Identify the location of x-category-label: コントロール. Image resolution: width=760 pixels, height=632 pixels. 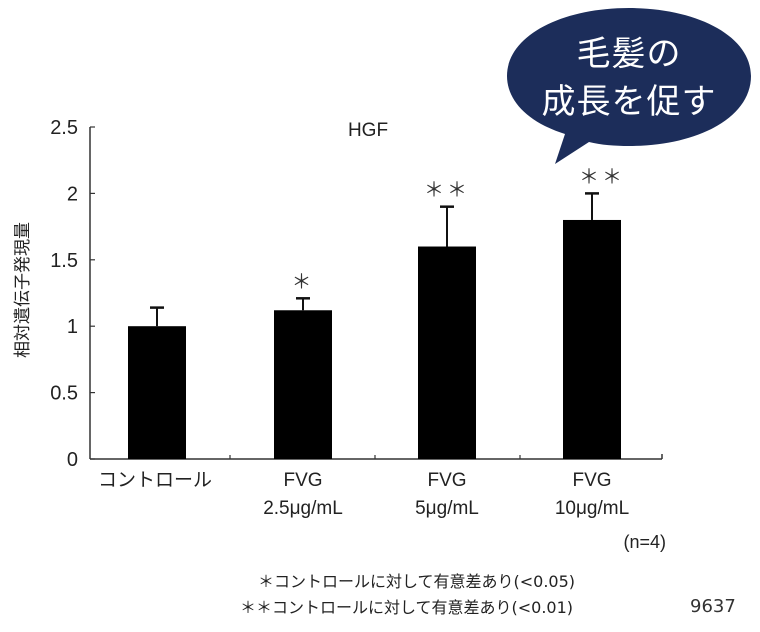
(155, 480).